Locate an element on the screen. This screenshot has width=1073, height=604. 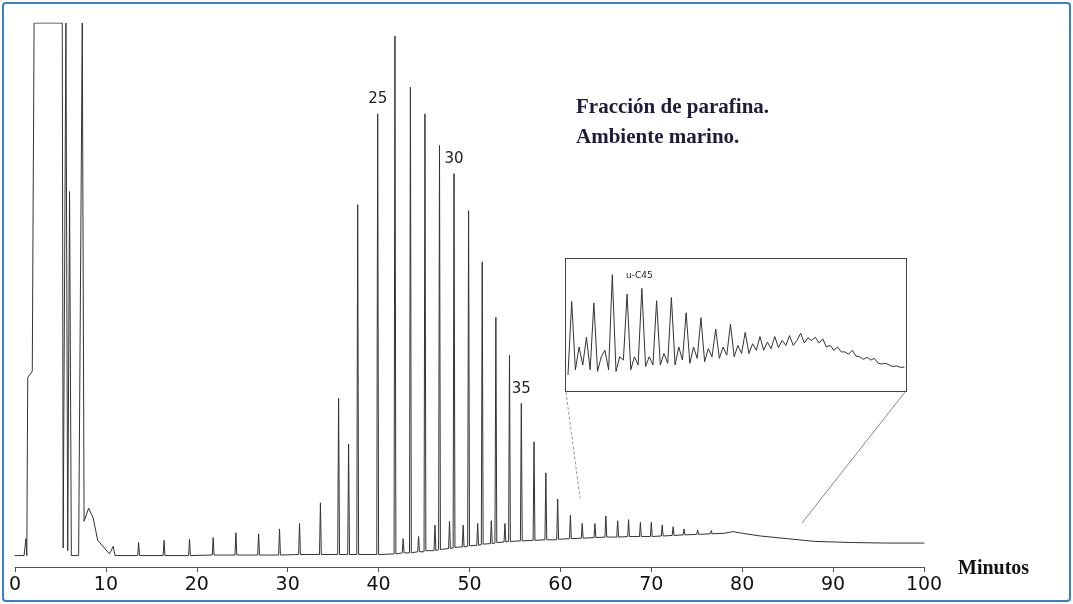
x-tick-label: 10 is located at coordinates (105, 582).